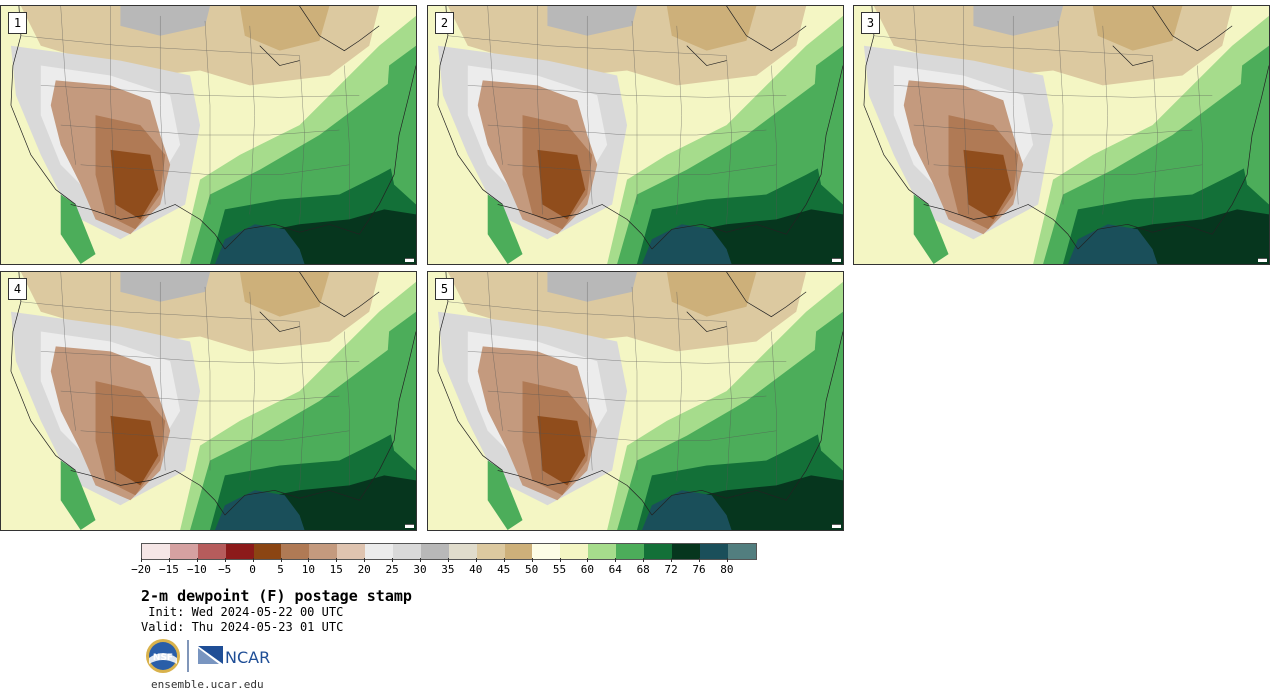 The width and height of the screenshot is (1280, 696). What do you see at coordinates (242, 627) in the screenshot?
I see `valid-time: Valid: Thu 2024-05-23 01 UTC` at bounding box center [242, 627].